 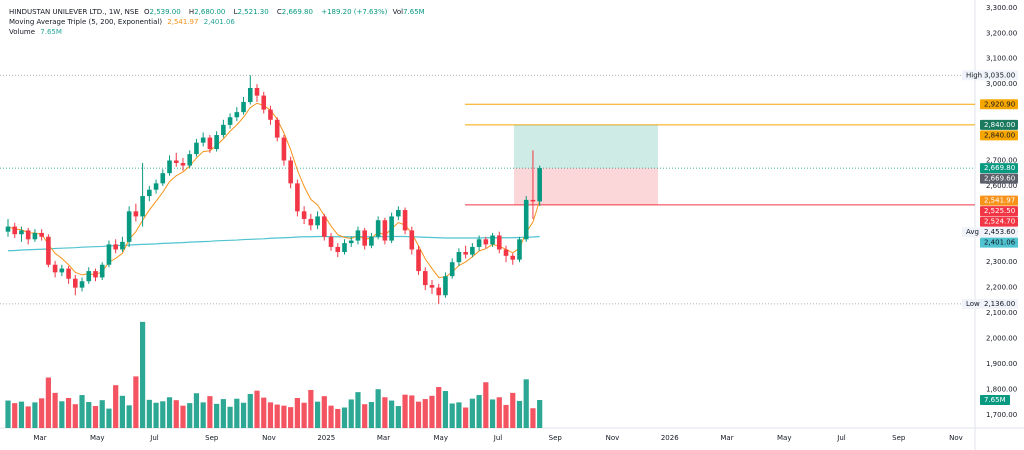 I want to click on ohlc: C2,669.80, so click(x=296, y=12).